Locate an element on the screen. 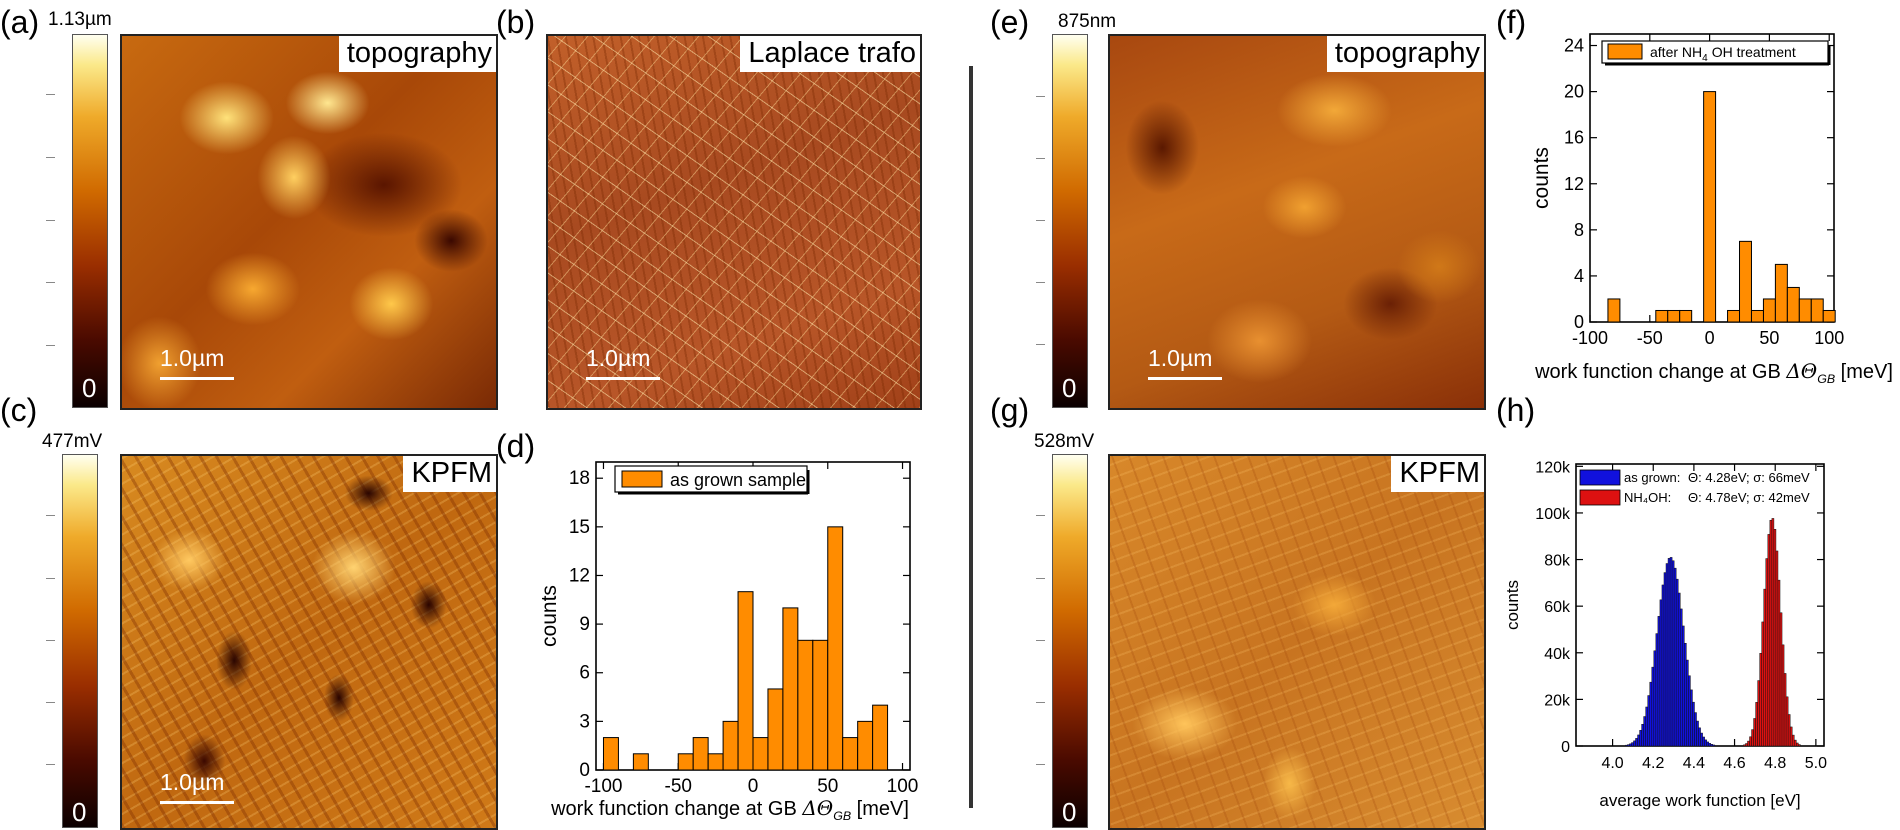  x-tick-label: 100 is located at coordinates (903, 786).